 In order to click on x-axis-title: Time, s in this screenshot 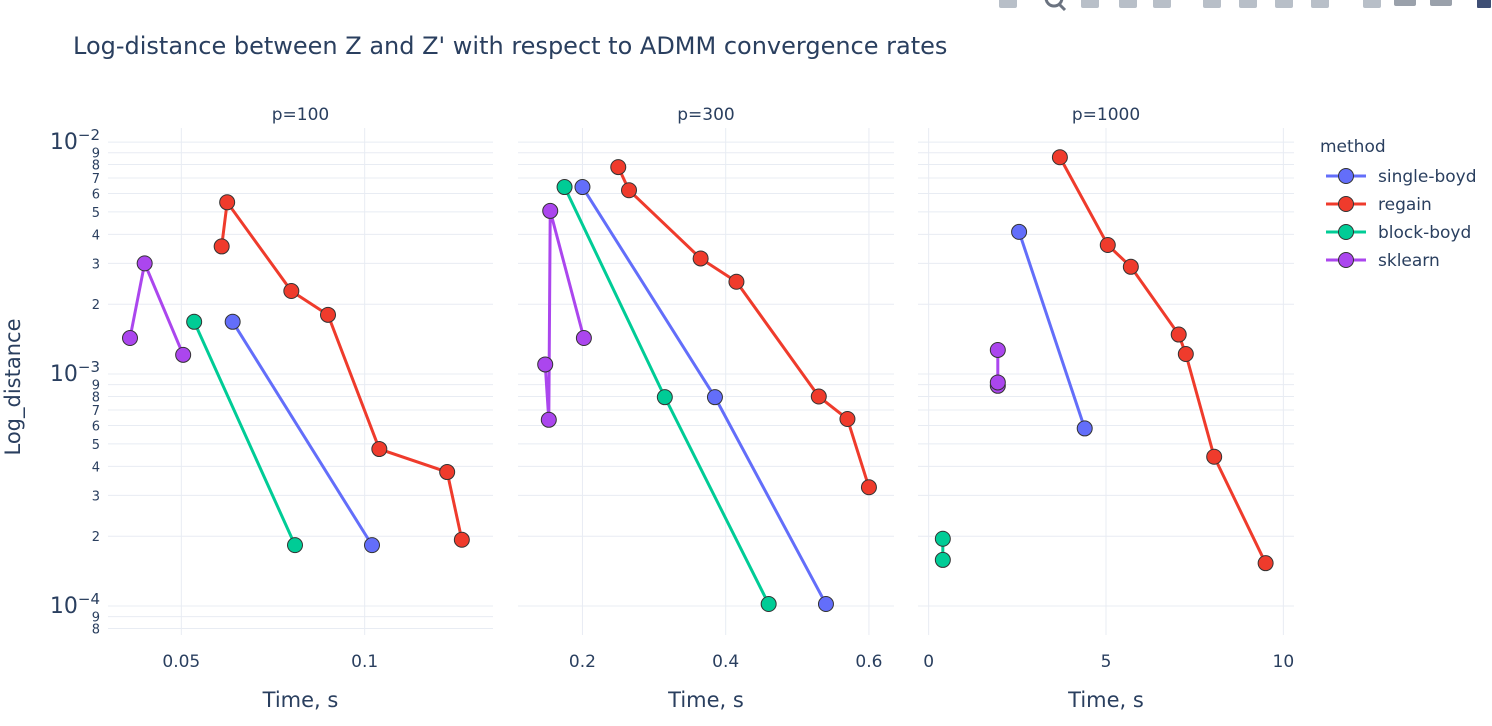, I will do `click(300, 700)`.